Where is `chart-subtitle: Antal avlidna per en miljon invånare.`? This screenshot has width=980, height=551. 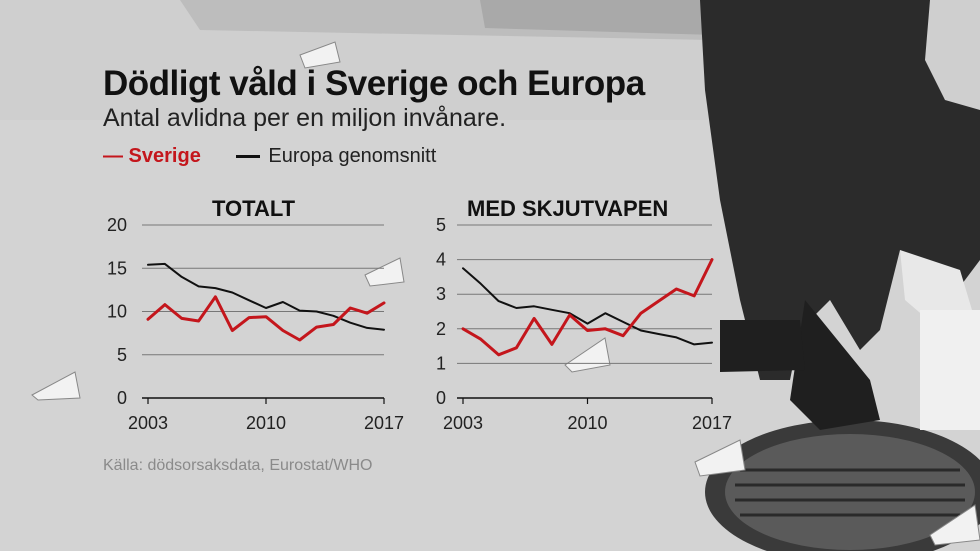 chart-subtitle: Antal avlidna per en miljon invånare. is located at coordinates (305, 118).